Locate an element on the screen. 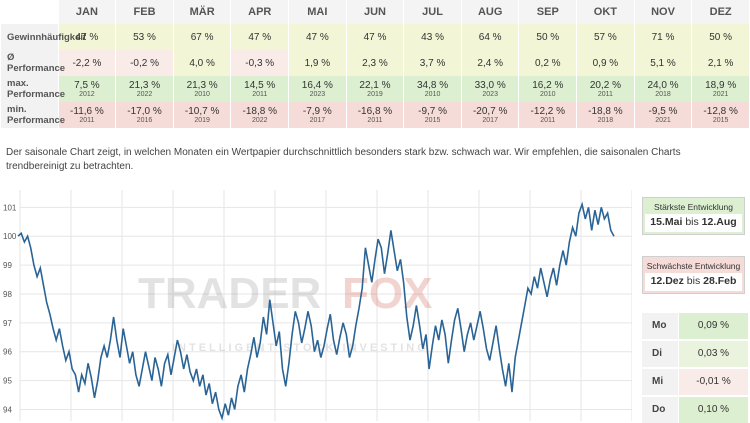 The image size is (750, 423). stats-cell: 14,5 % 2011 is located at coordinates (260, 89).